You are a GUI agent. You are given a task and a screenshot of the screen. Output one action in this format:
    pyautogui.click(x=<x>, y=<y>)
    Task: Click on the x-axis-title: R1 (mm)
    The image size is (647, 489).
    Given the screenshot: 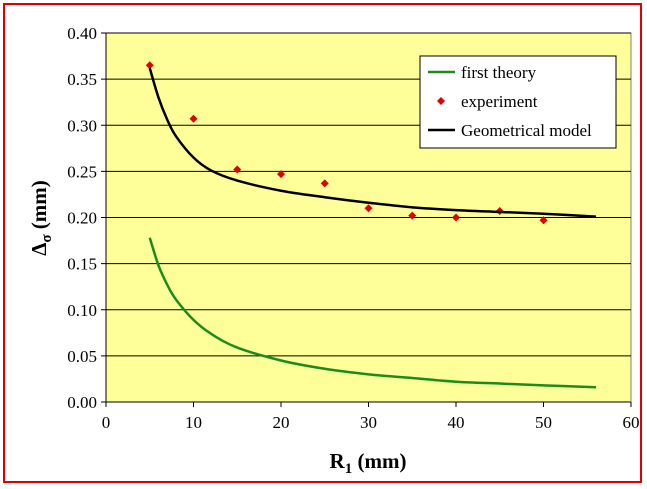 What is the action you would take?
    pyautogui.click(x=368, y=463)
    